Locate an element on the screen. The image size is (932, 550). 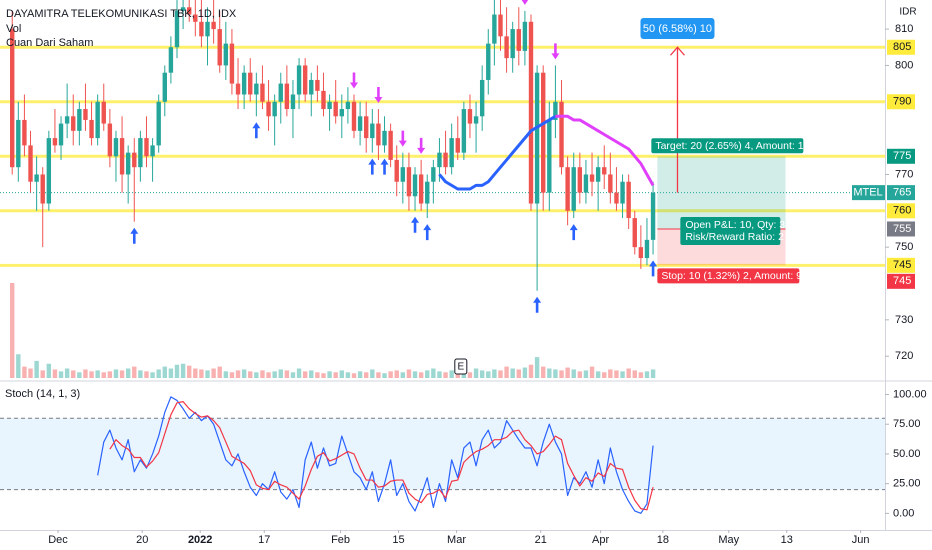
stop-label: Stop: 10 (1.32%) 2, Amount: 970 is located at coordinates (737, 276).